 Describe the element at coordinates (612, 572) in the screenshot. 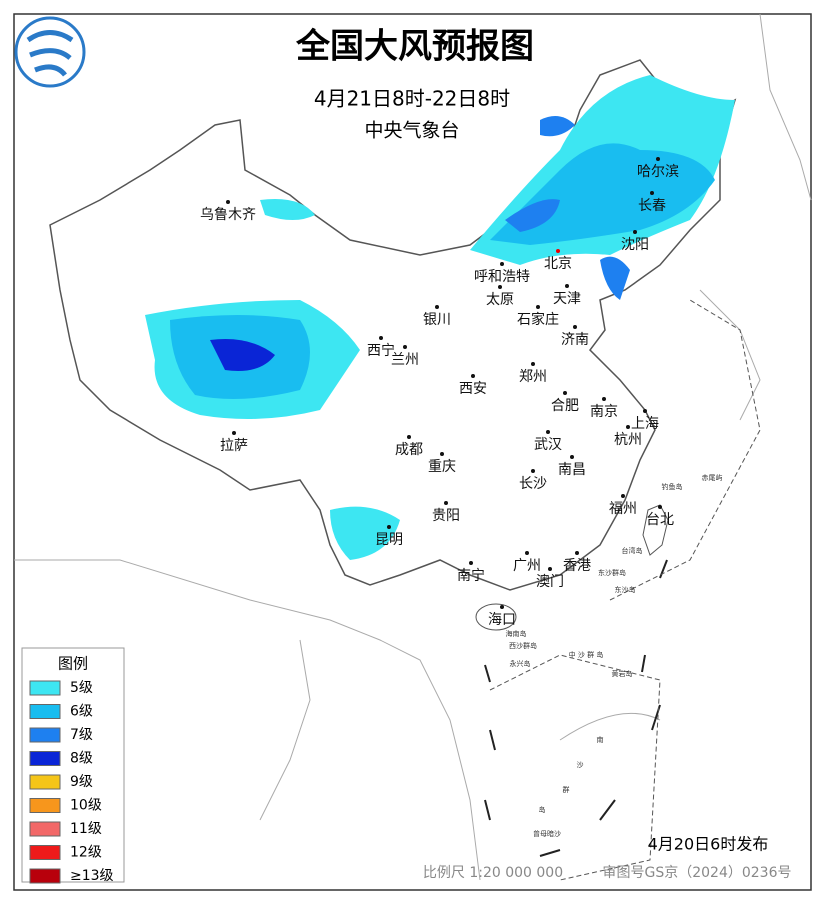

I see `island-label: 东沙群岛` at that location.